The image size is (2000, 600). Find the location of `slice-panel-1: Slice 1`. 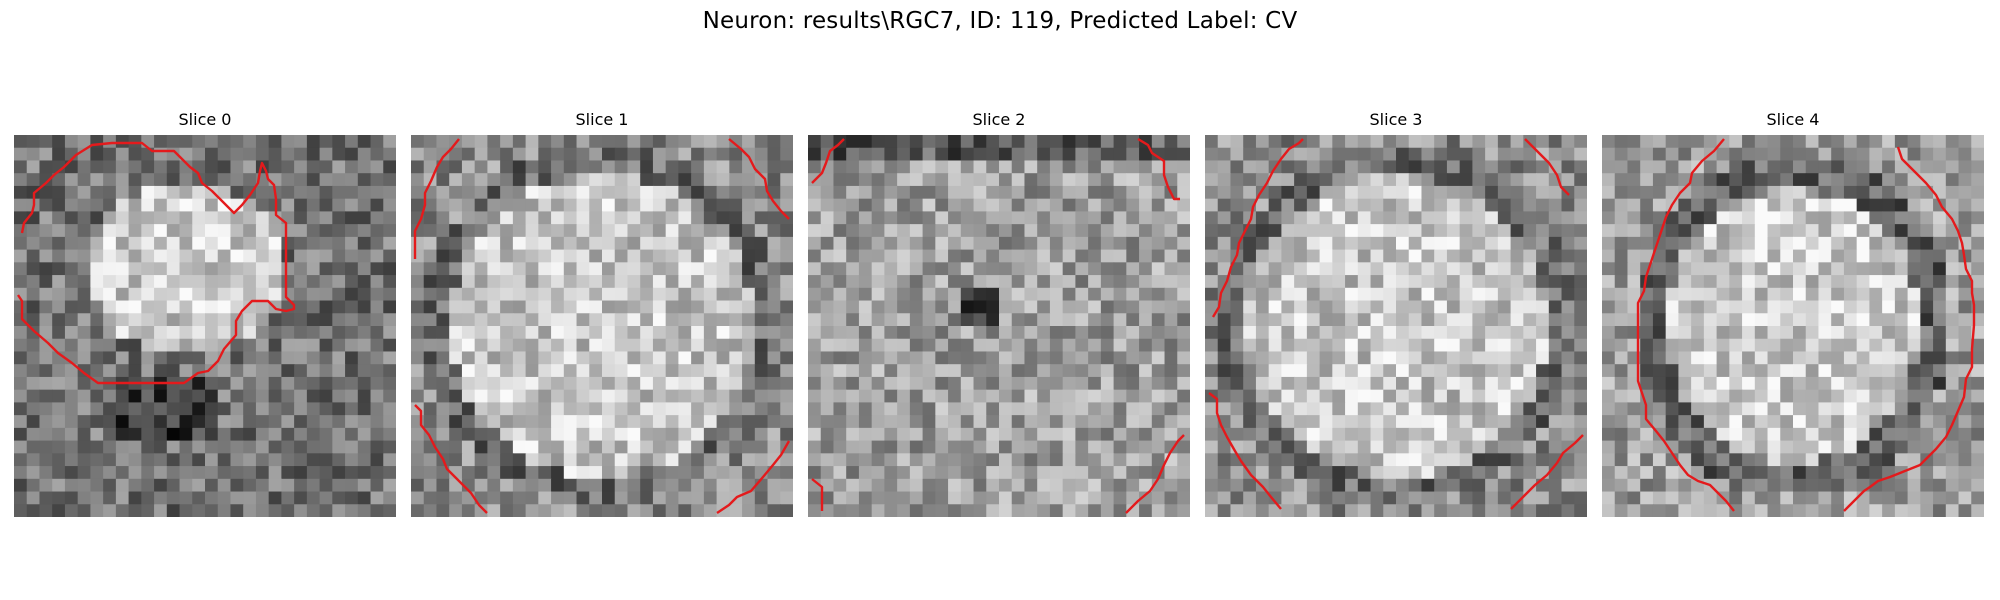

slice-panel-1: Slice 1 is located at coordinates (602, 312).